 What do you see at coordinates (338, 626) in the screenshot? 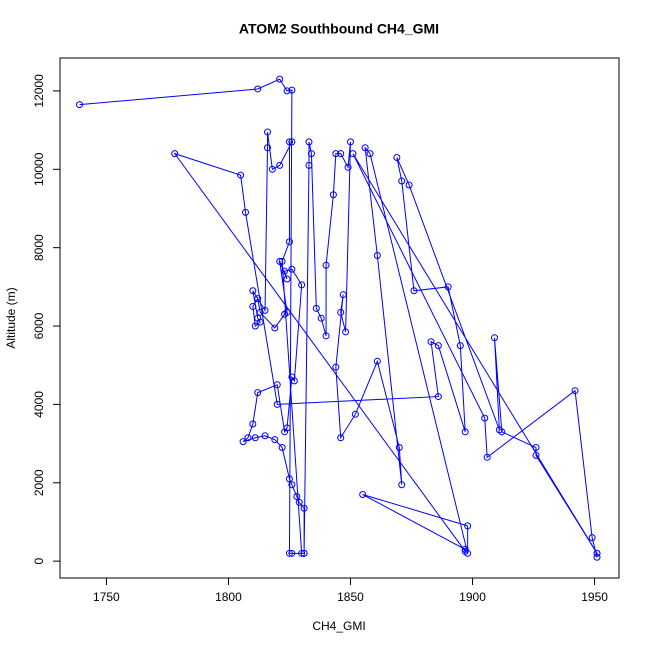
I see `x-axis-label: CH4_GMI` at bounding box center [338, 626].